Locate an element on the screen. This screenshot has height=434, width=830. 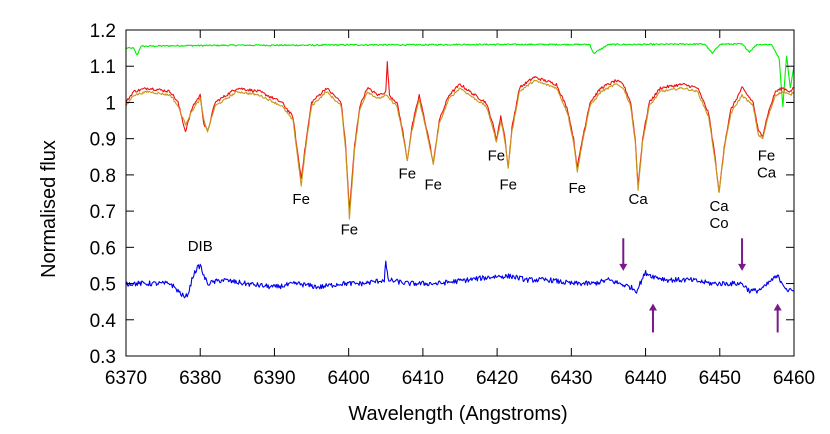
x-tick-label: 6390 is located at coordinates (274, 378).